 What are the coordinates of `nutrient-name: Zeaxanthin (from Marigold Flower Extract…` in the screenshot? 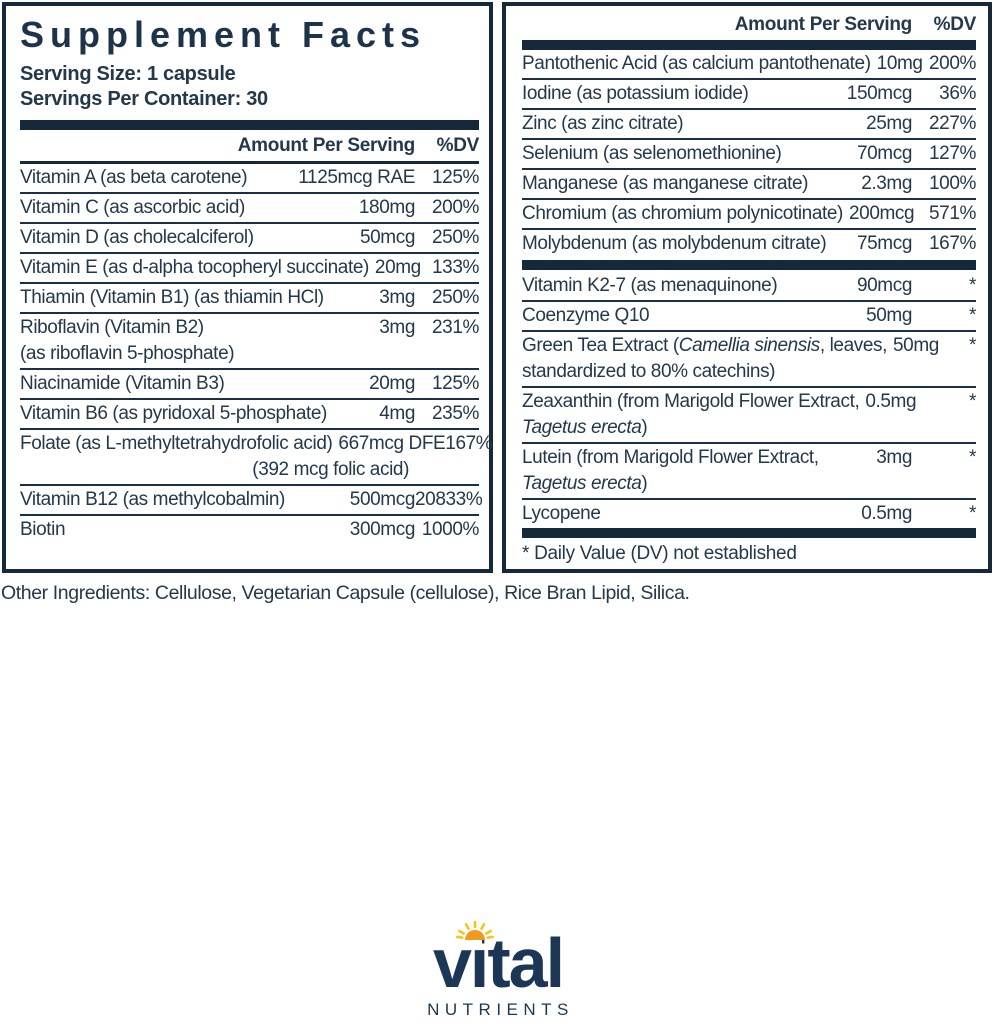 It's located at (691, 401).